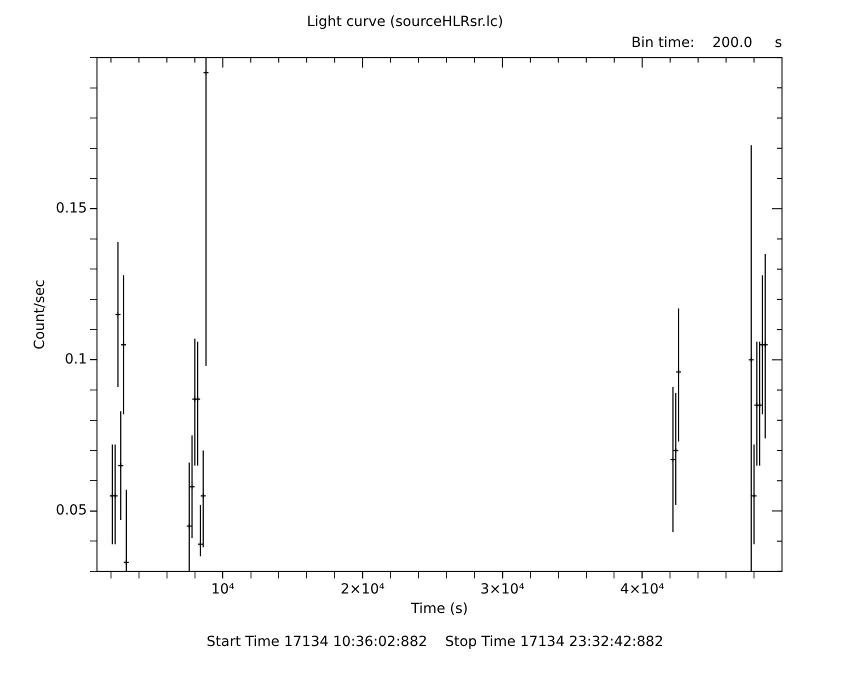 Image resolution: width=850 pixels, height=680 pixels. I want to click on x-tick-label: 3×10⁴, so click(502, 589).